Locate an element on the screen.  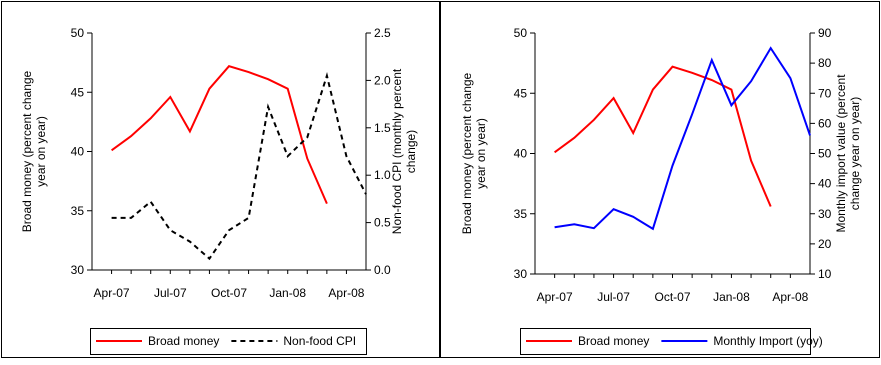
legend-entry-label: Non-food CPI is located at coordinates (319, 341).